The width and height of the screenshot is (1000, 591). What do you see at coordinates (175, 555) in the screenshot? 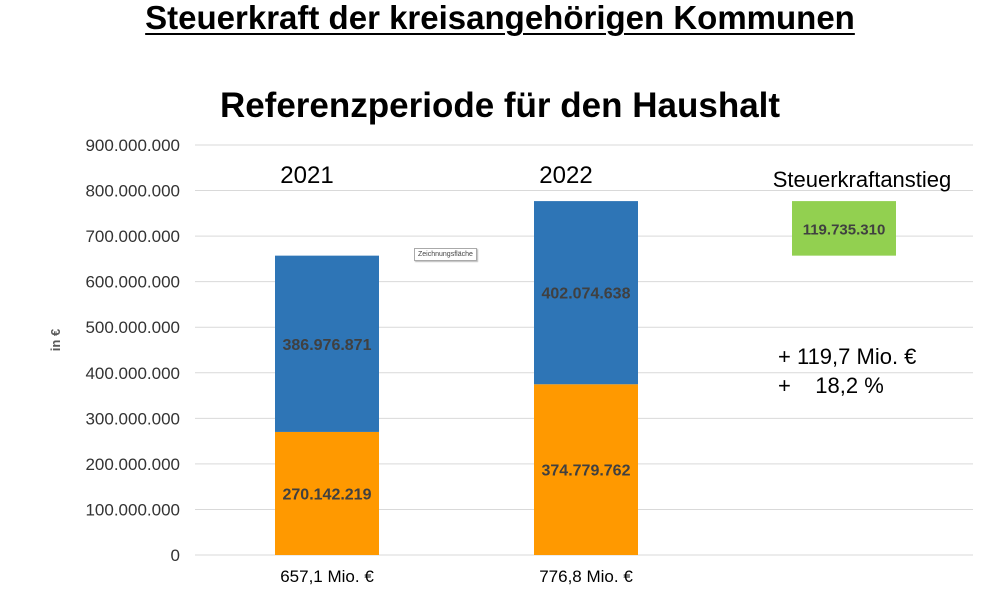
I see `y-tick-label: 0` at bounding box center [175, 555].